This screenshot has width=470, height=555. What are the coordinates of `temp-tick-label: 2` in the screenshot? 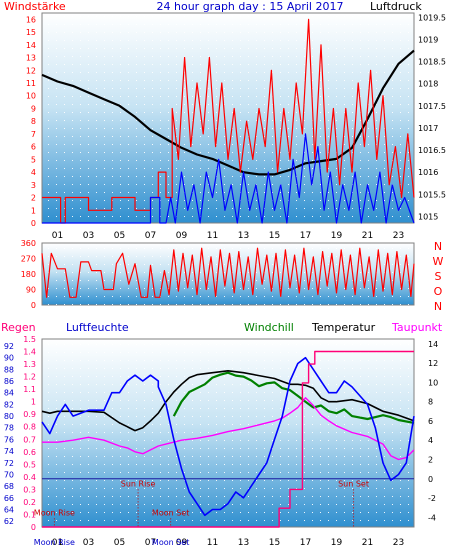 It's located at (430, 460).